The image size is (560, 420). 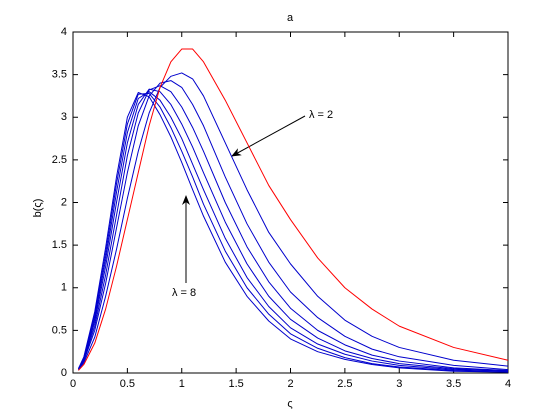 I want to click on y-tick-label: 3, so click(x=64, y=117).